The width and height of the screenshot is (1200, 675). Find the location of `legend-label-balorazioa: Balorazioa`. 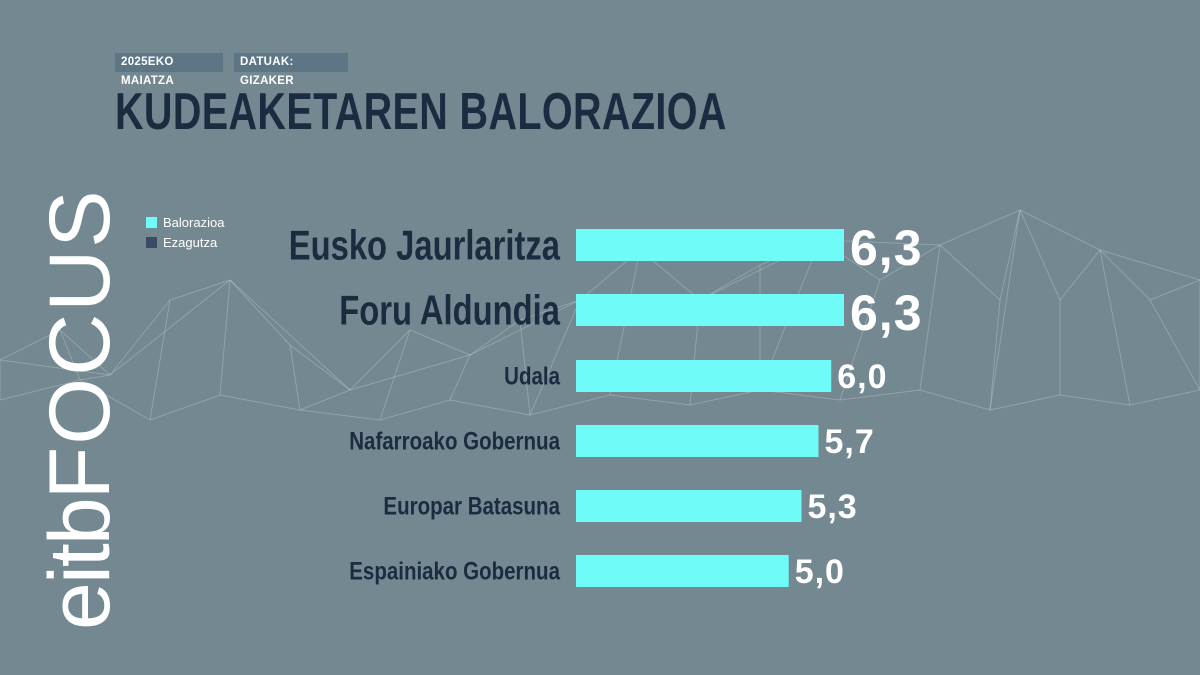

legend-label-balorazioa: Balorazioa is located at coordinates (194, 222).